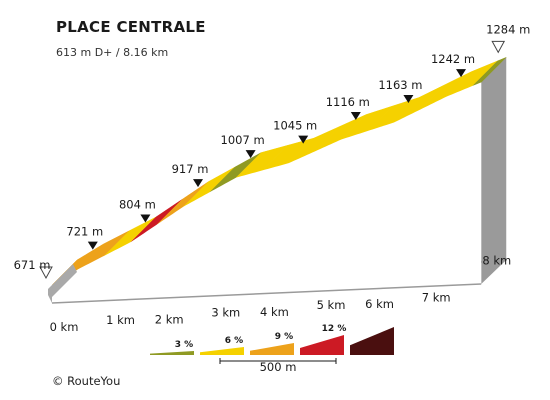 This screenshot has height=400, width=550. I want to click on distance-tick-5: 5 km, so click(331, 305).